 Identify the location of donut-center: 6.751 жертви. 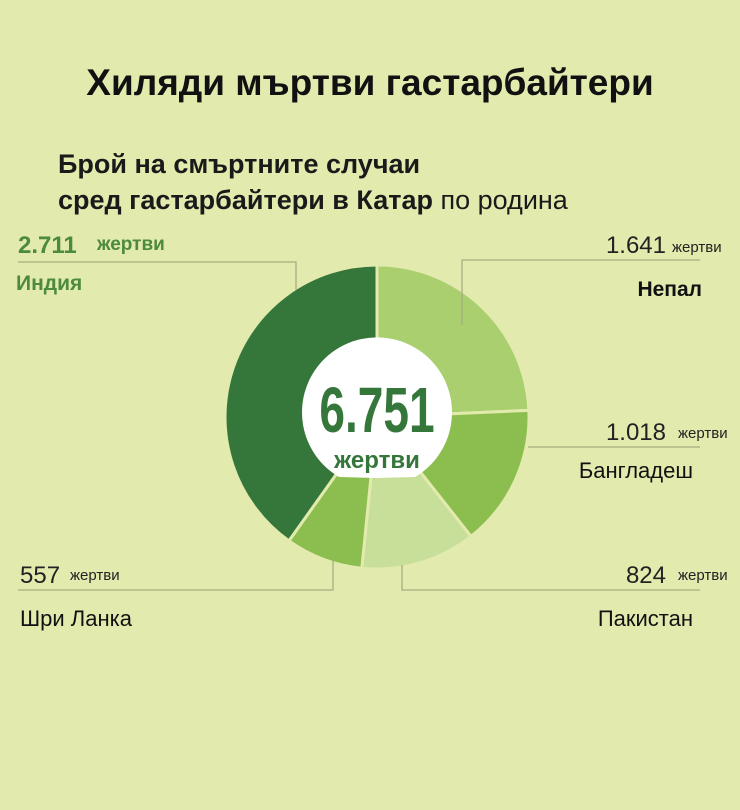
(377, 407).